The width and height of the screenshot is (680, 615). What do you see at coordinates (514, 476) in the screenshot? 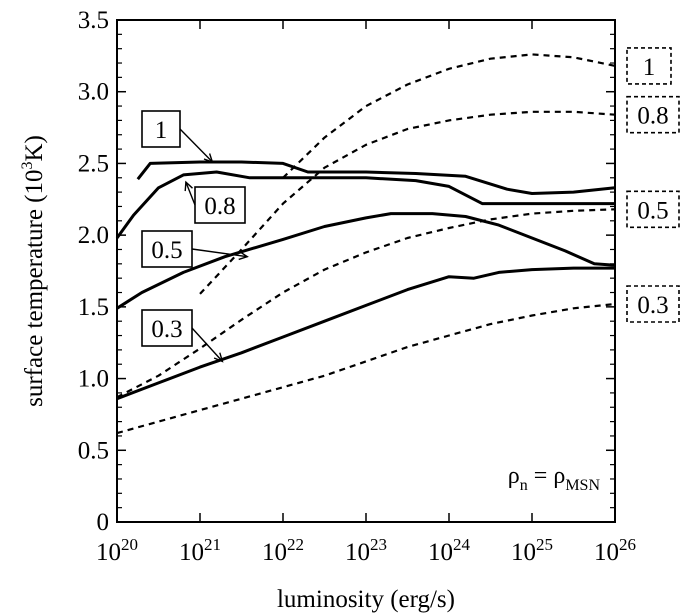
I see `density-lhs: ρ` at bounding box center [514, 476].